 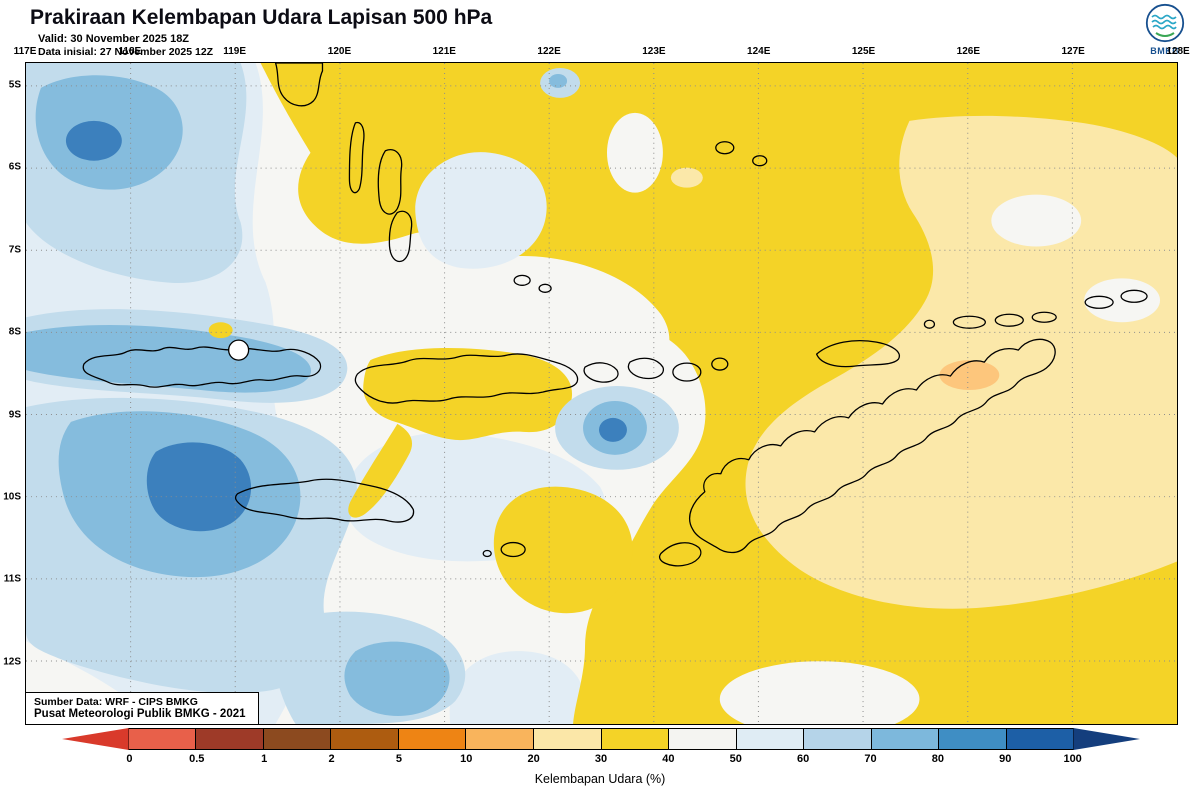 I want to click on colorbar-tick-label: 100, so click(x=1072, y=759).